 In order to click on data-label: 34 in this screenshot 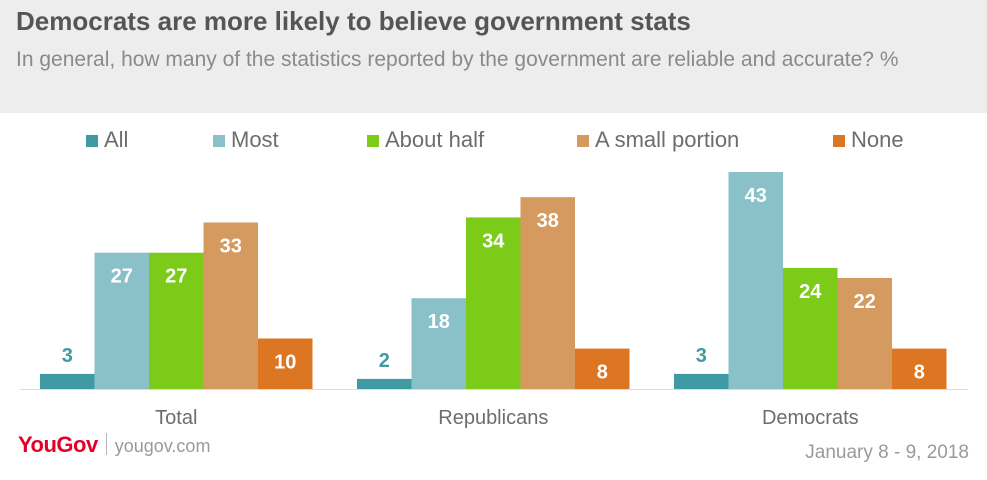, I will do `click(493, 241)`.